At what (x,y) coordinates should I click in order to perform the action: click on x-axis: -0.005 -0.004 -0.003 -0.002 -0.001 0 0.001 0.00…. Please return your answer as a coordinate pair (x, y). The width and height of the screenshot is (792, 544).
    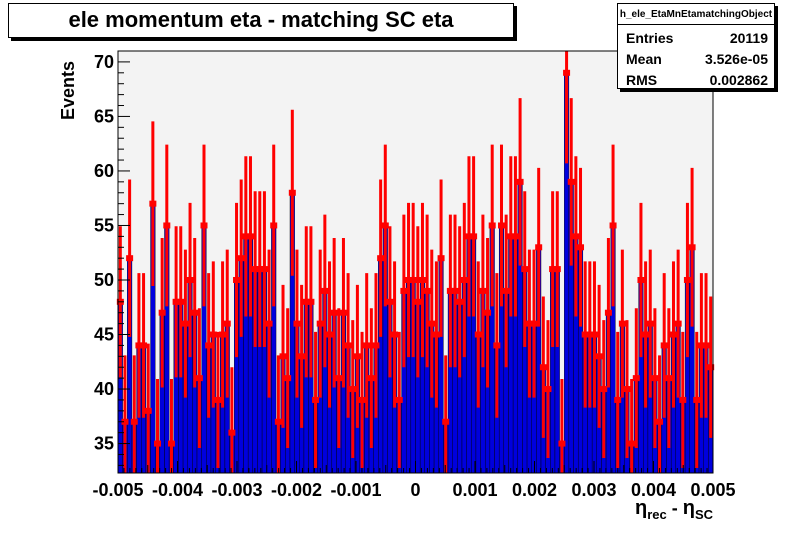
    Looking at the image, I should click on (414, 480).